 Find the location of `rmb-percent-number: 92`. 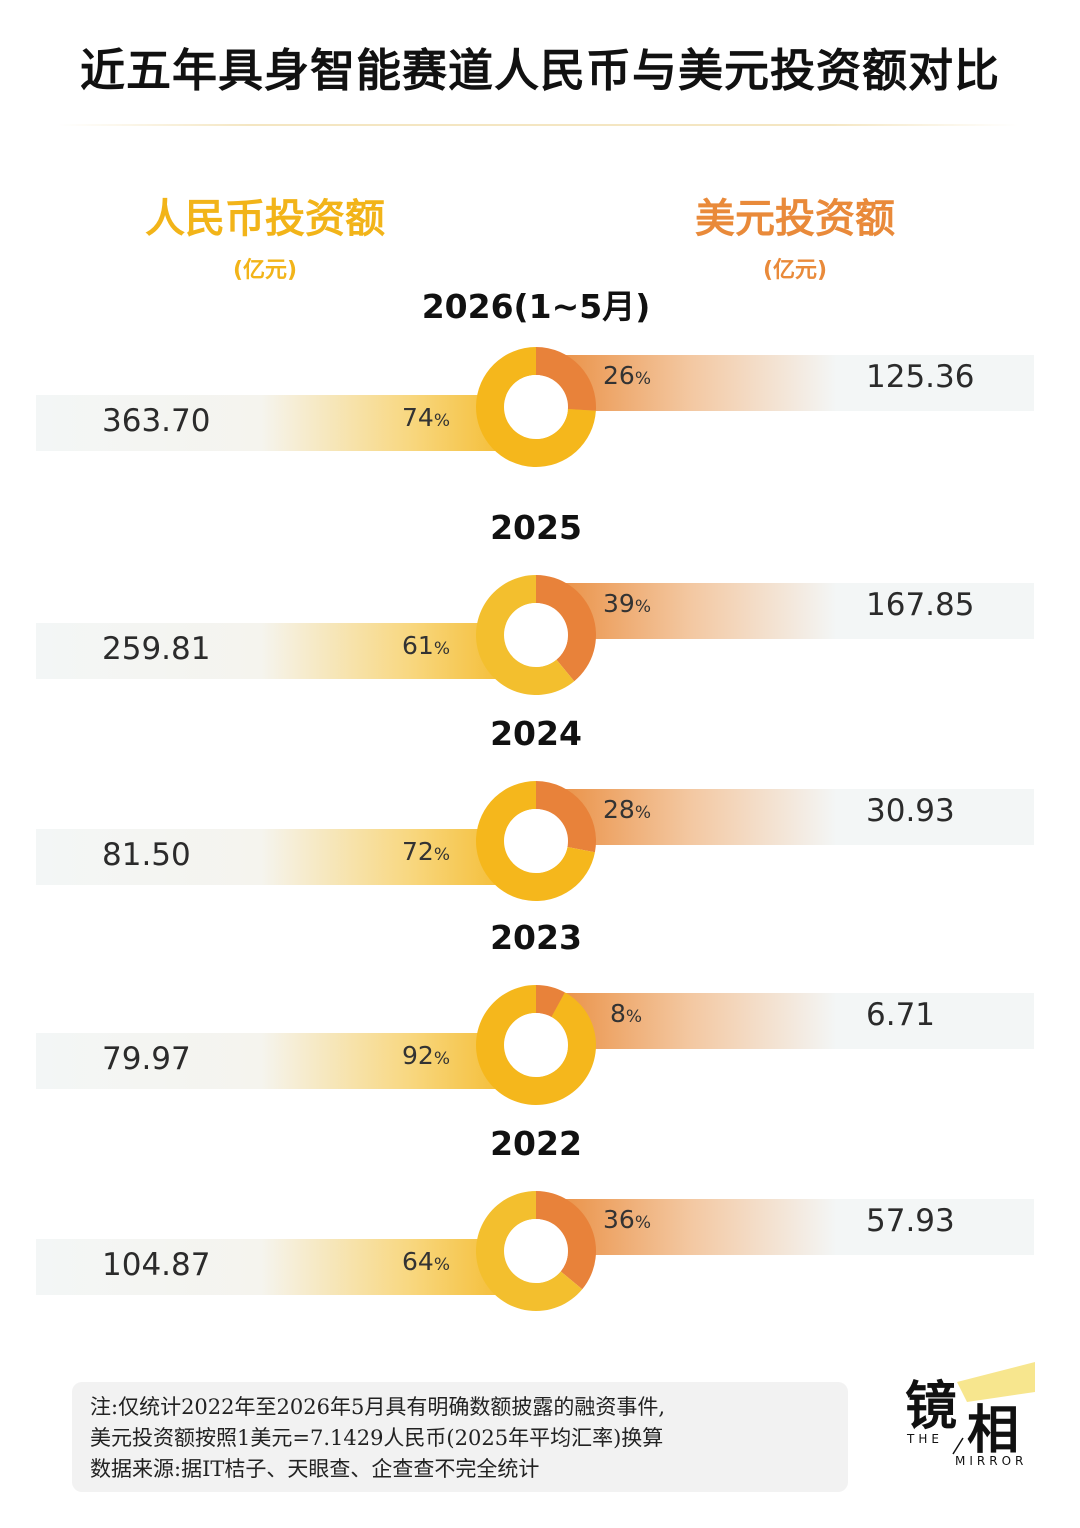

rmb-percent-number: 92 is located at coordinates (418, 1055).